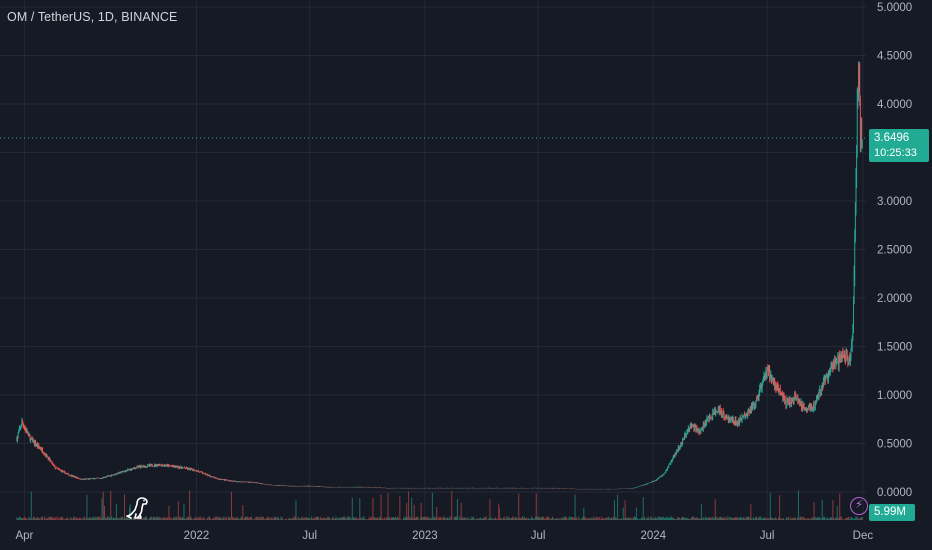 The height and width of the screenshot is (550, 932). I want to click on last-price-badge: 3.6496 10:25:33, so click(899, 145).